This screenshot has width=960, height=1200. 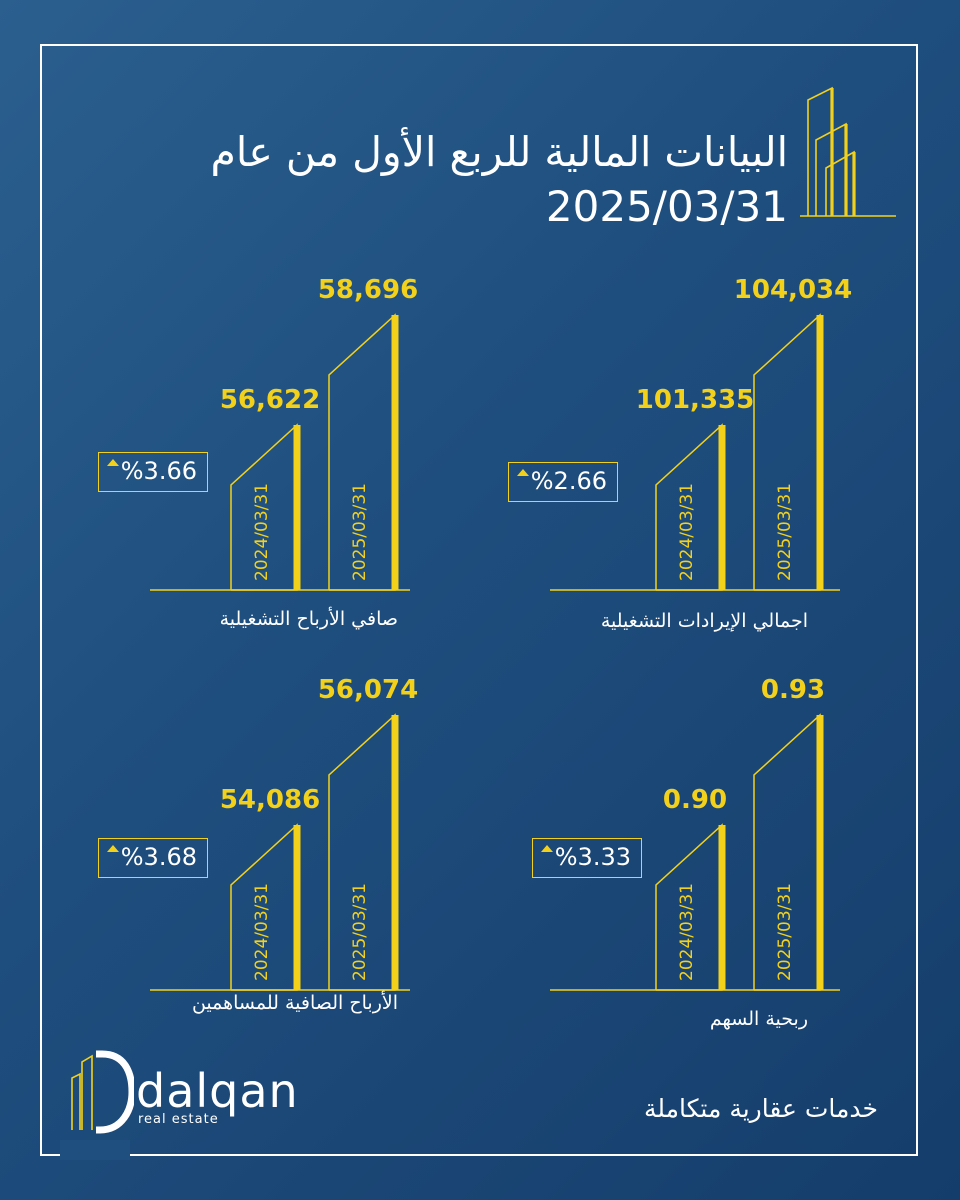 I want to click on change-badge: %3.33, so click(x=587, y=858).